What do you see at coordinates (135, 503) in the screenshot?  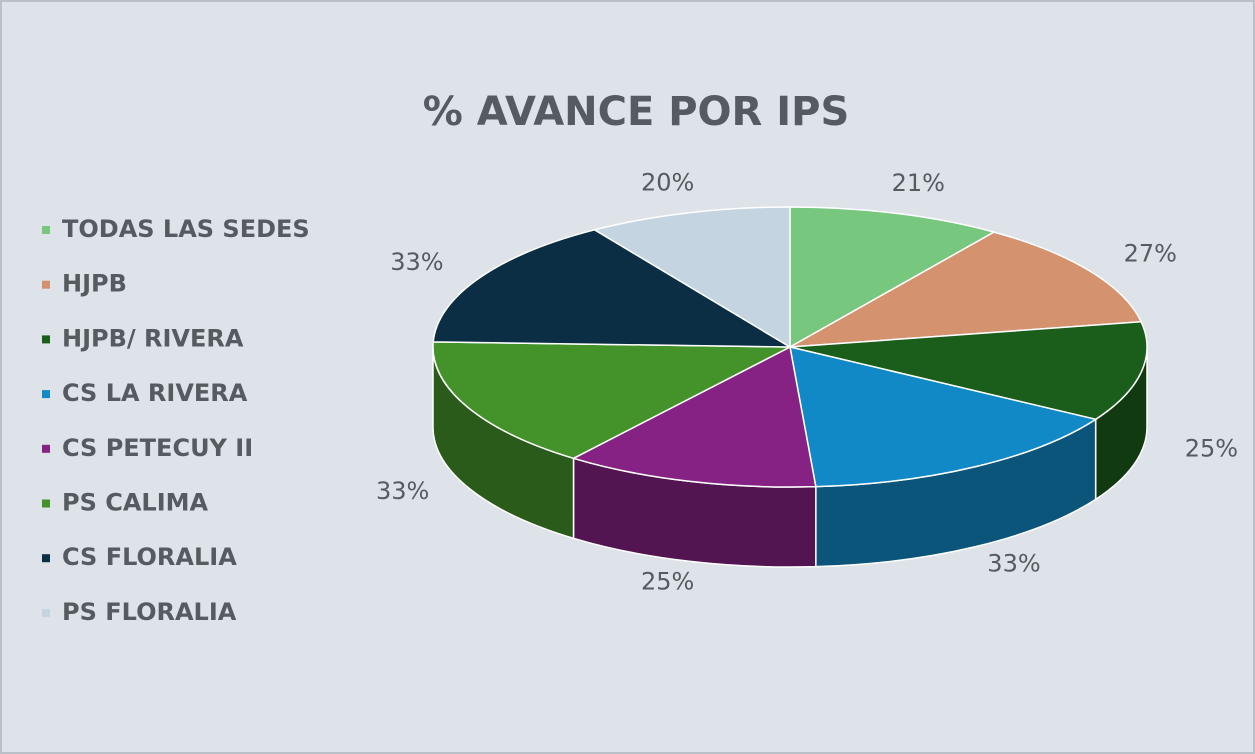 I see `legend-label: PS CALIMA` at bounding box center [135, 503].